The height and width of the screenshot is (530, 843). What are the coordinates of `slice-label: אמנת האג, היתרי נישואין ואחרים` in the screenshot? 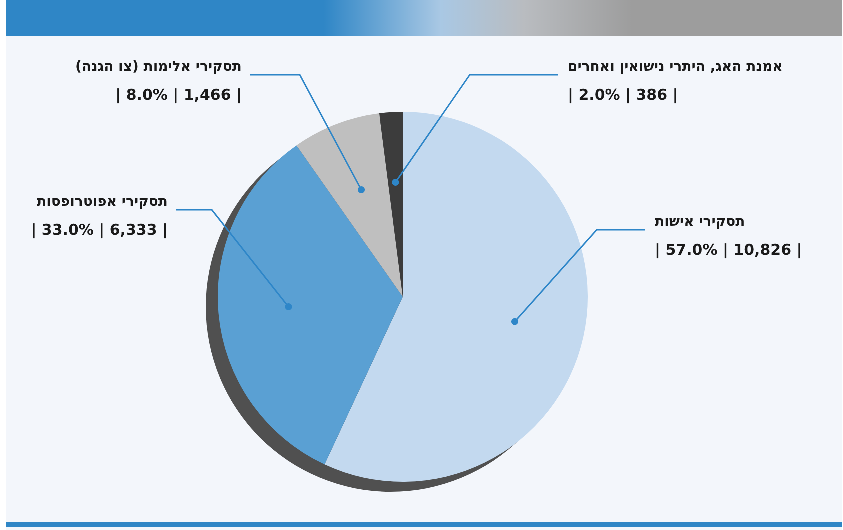 It's located at (675, 67).